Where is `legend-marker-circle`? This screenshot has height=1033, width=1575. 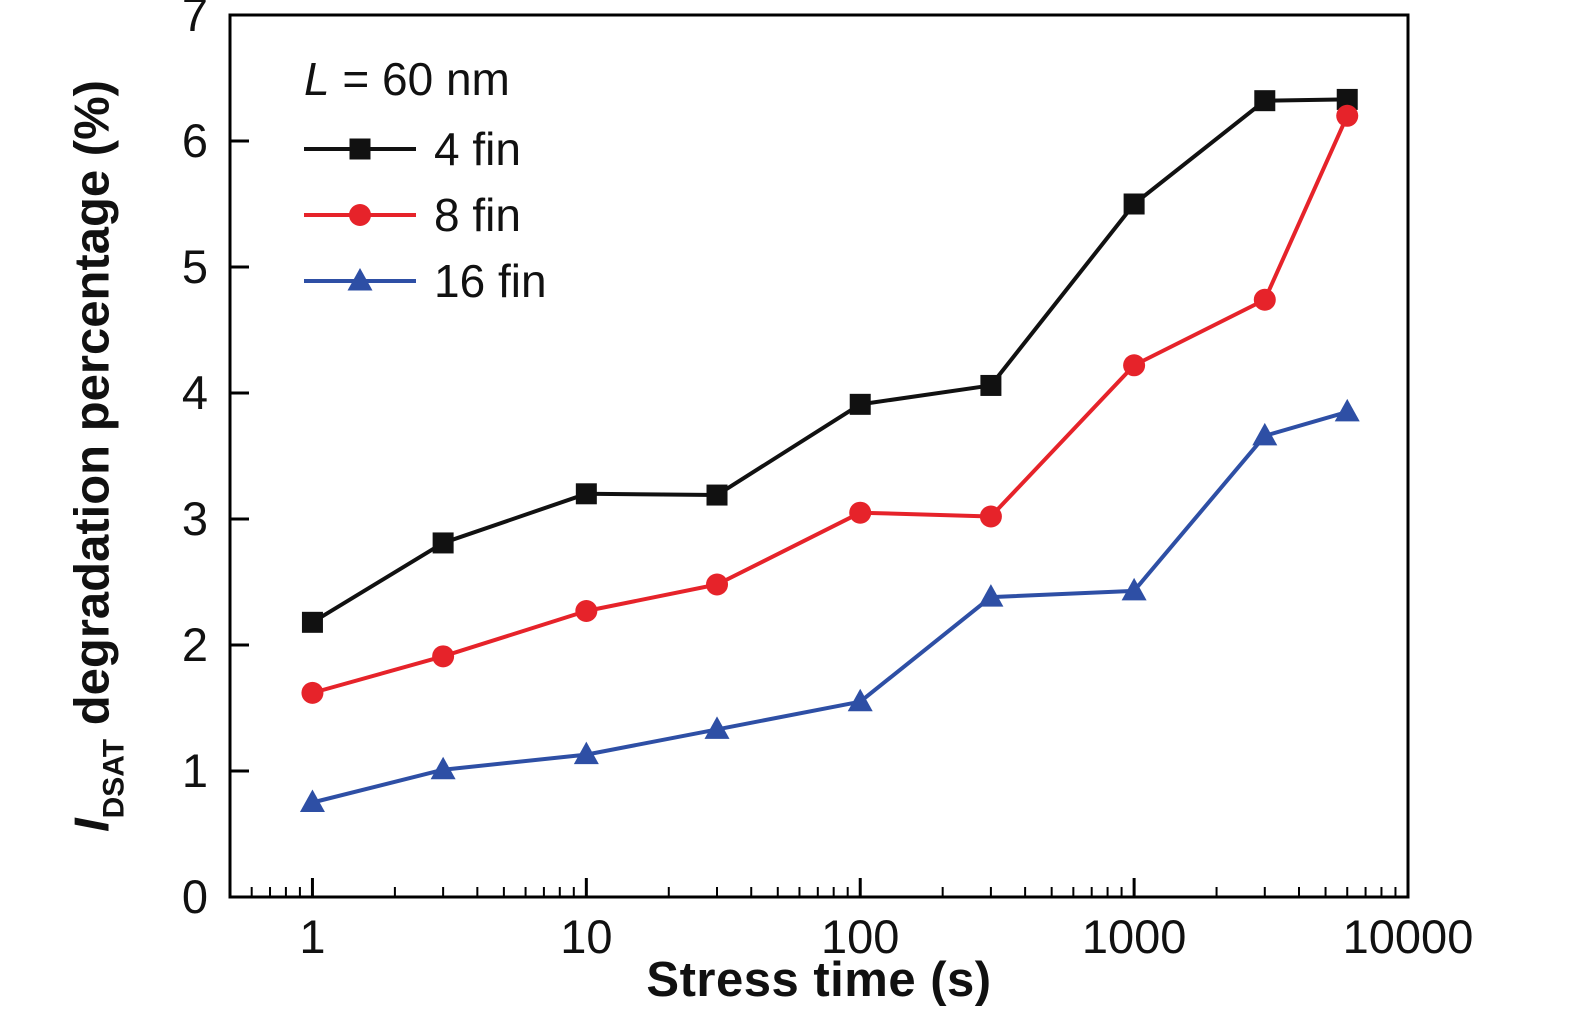 legend-marker-circle is located at coordinates (360, 215).